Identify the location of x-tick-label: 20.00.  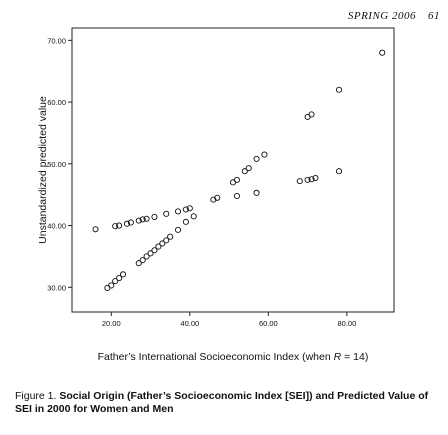
(111, 323).